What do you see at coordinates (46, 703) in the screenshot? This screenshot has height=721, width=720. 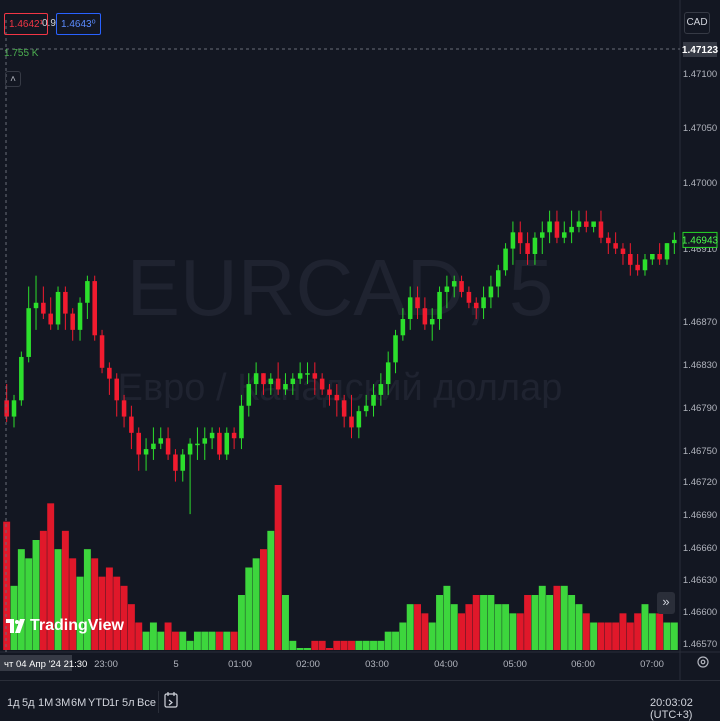 I see `range-1m: 1М` at bounding box center [46, 703].